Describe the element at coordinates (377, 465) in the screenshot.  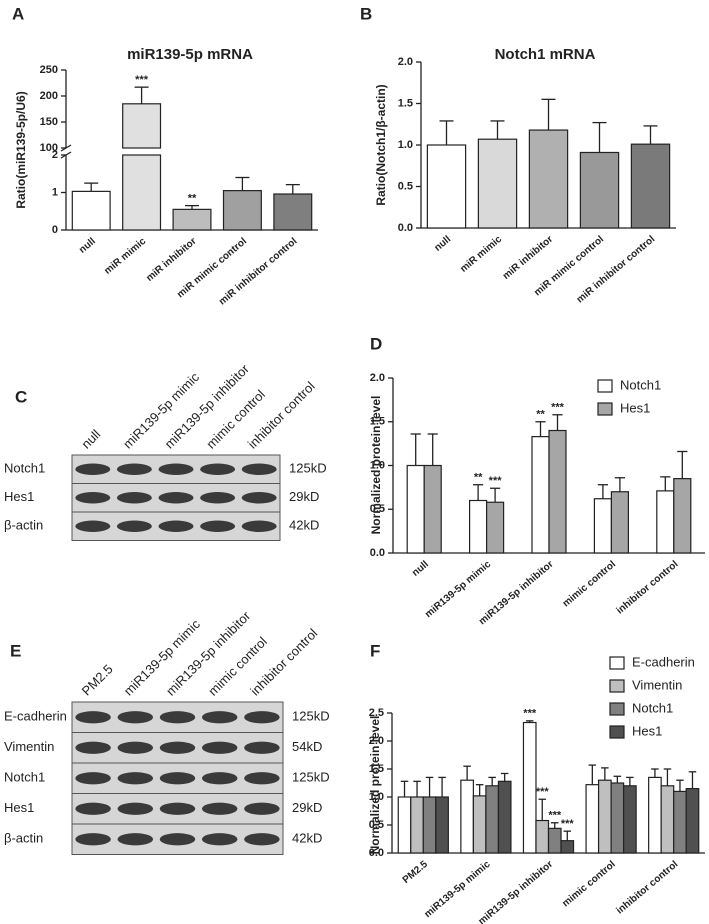
I see `y-tick-label: 1.0` at that location.